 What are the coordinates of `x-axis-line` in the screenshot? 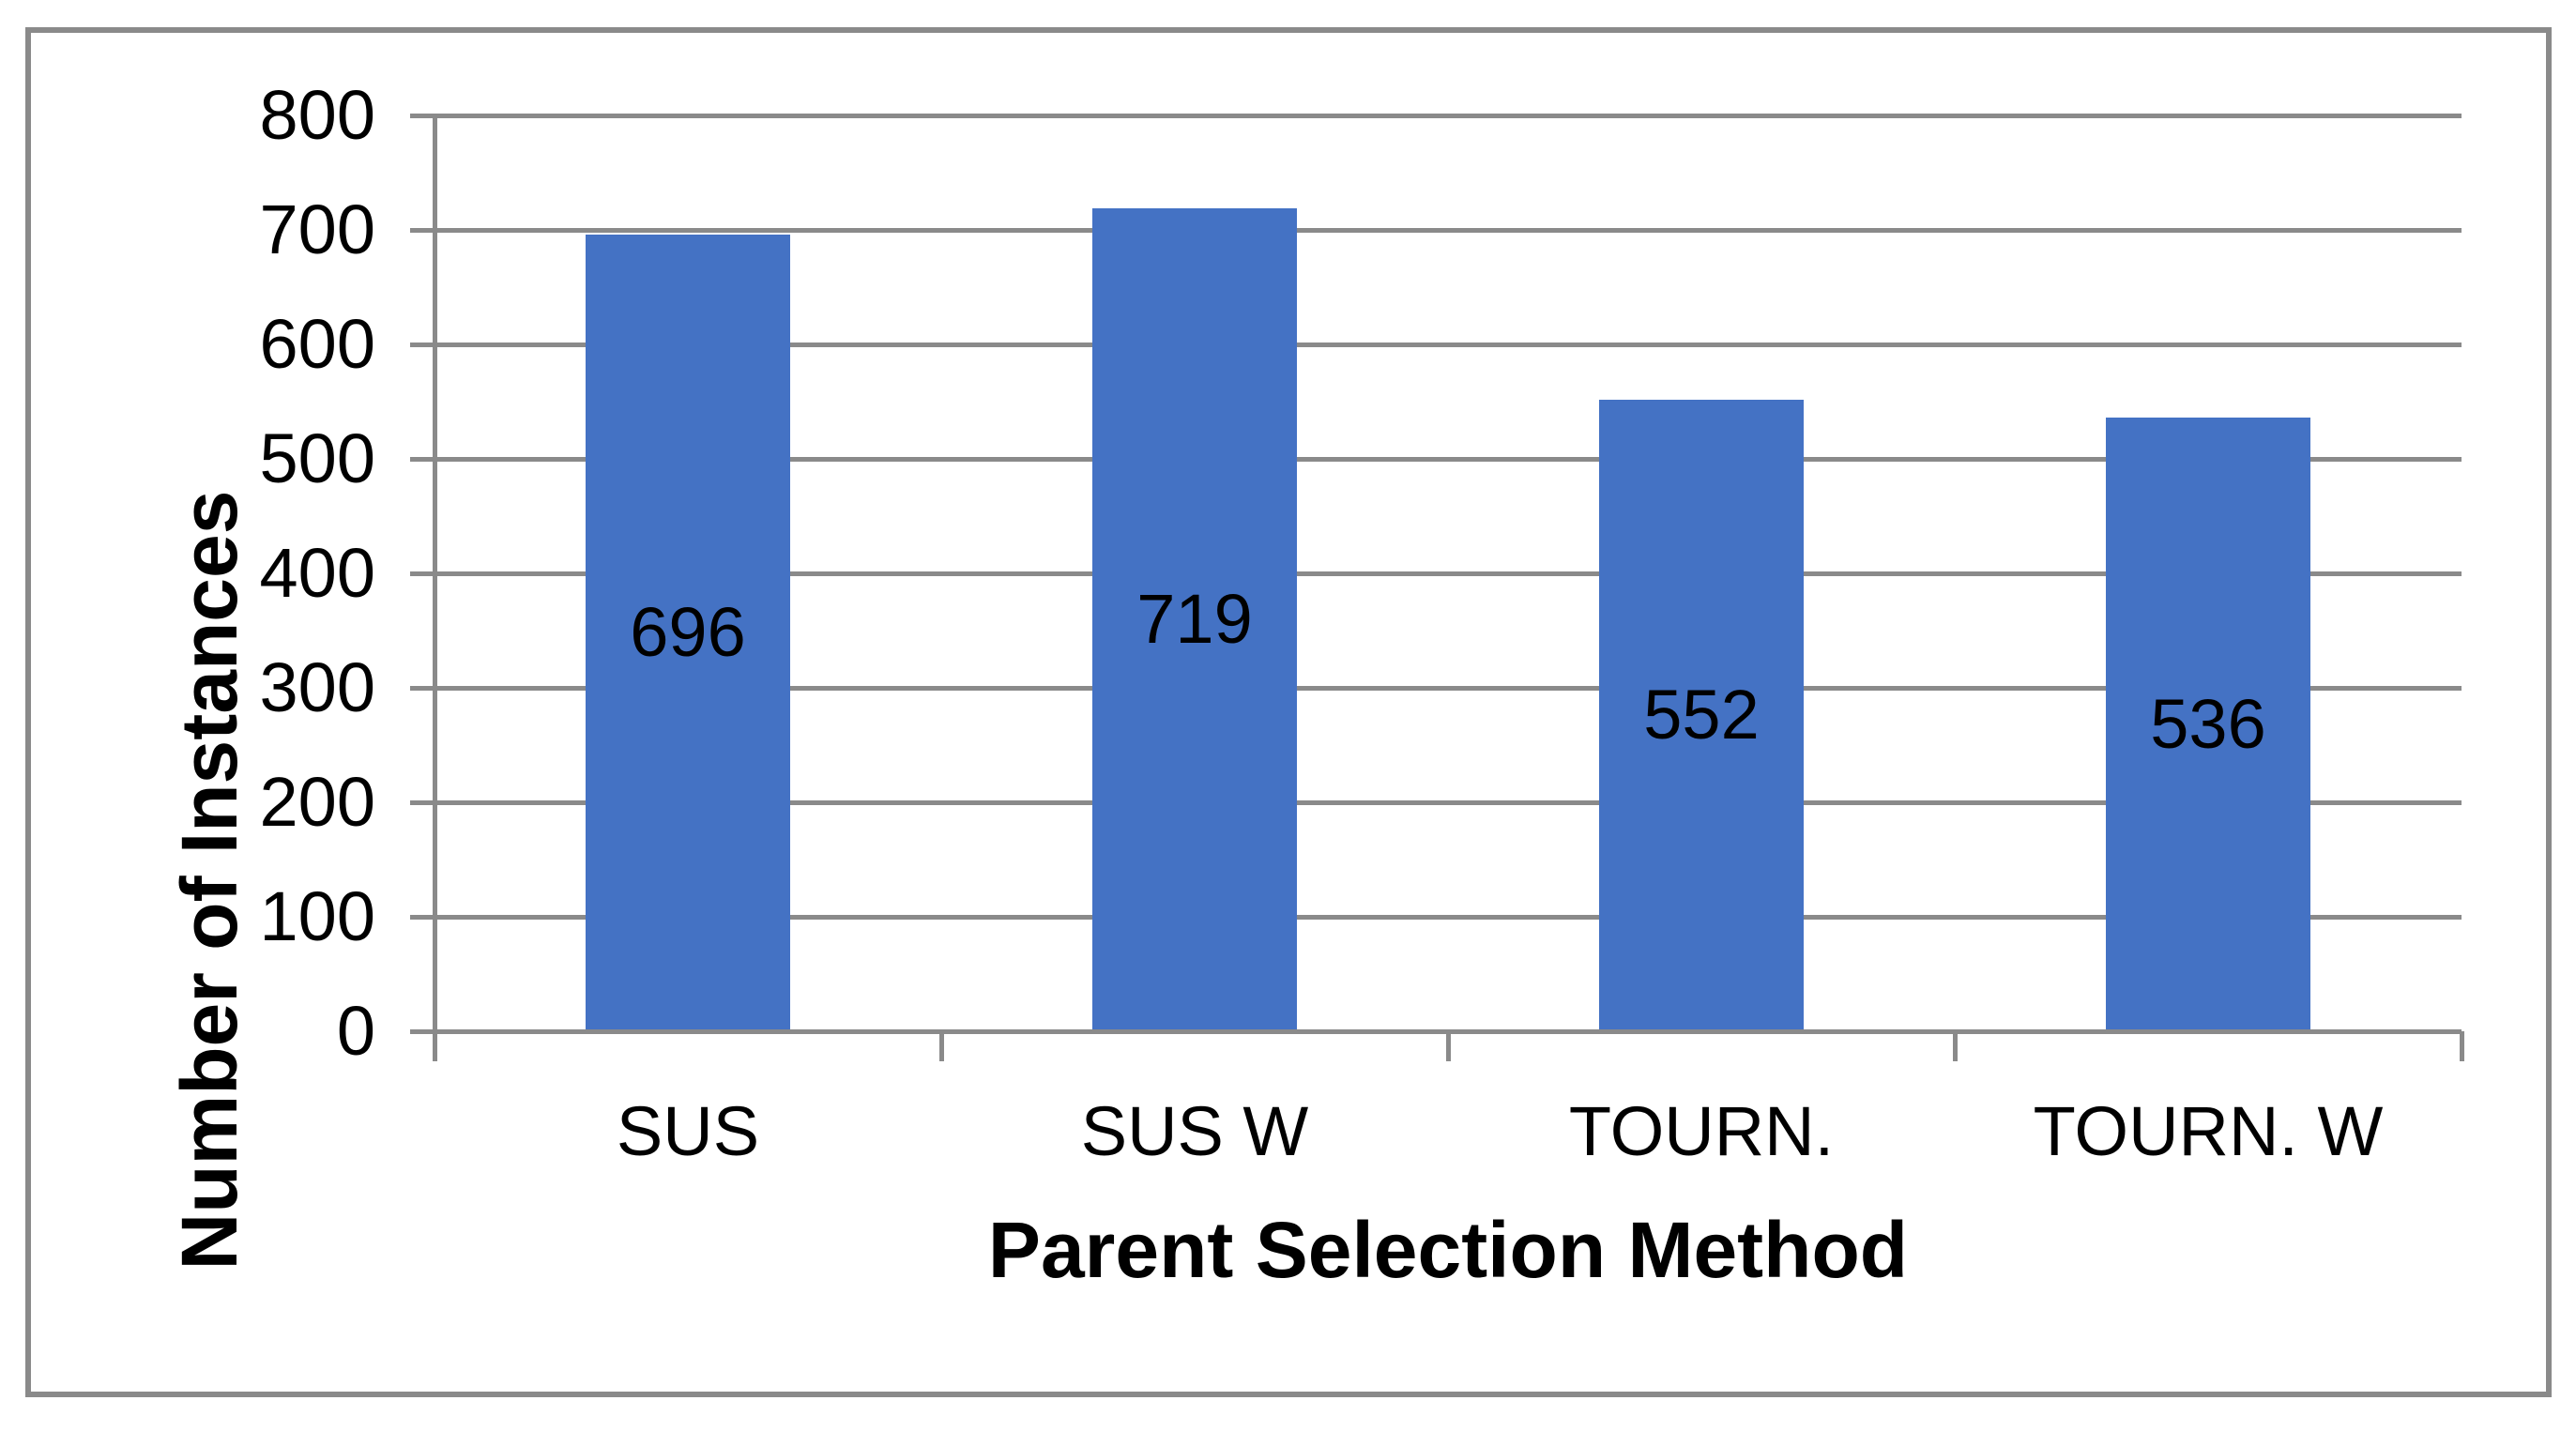 It's located at (1436, 1031).